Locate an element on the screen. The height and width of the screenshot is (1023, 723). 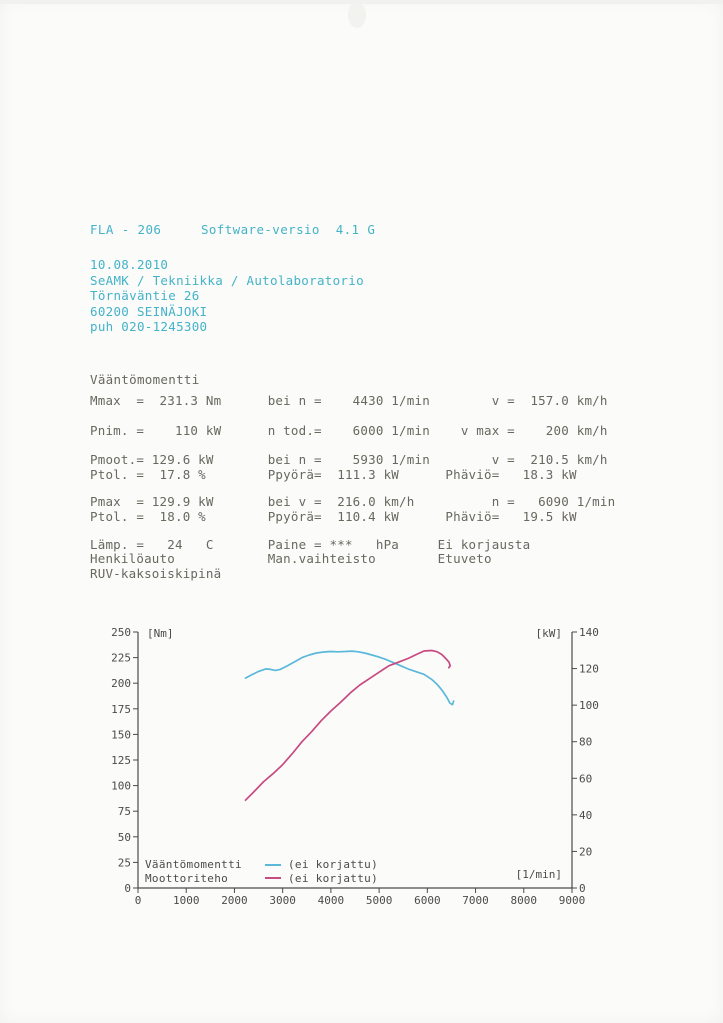
report-title: Vääntömomentti is located at coordinates (145, 379).